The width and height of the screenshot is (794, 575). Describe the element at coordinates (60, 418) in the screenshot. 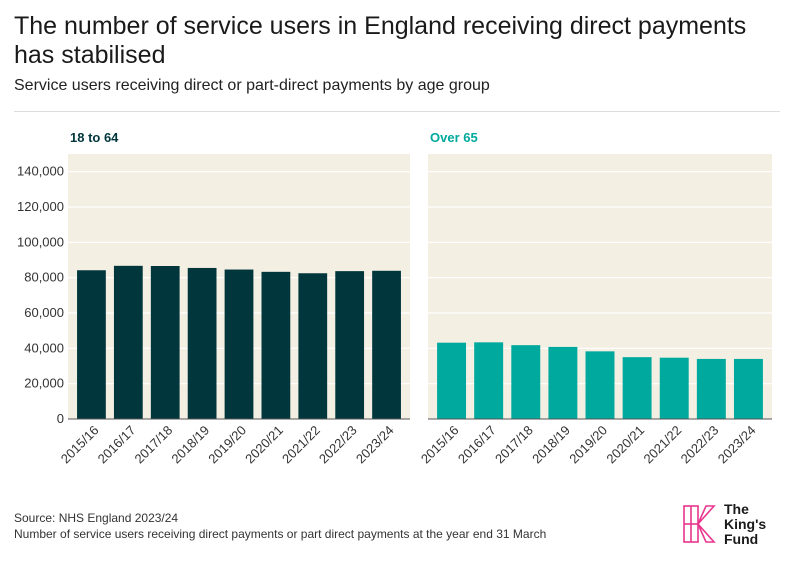

I see `y-tick-label: 0` at that location.